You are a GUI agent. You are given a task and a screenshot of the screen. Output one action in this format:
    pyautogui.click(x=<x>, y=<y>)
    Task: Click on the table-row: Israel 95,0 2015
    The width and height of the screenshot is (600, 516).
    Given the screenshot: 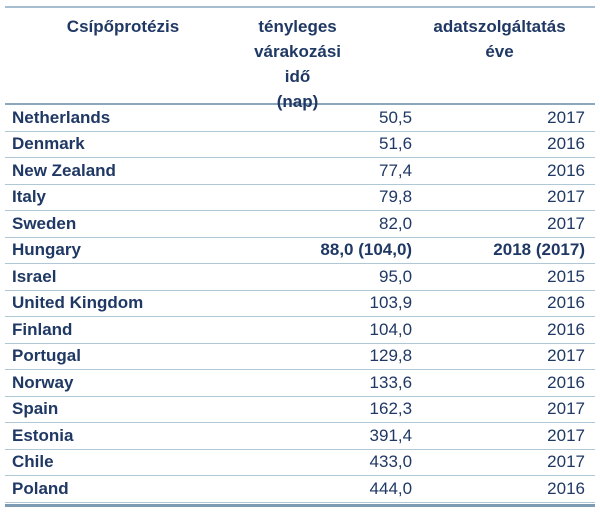 What is the action you would take?
    pyautogui.click(x=300, y=277)
    